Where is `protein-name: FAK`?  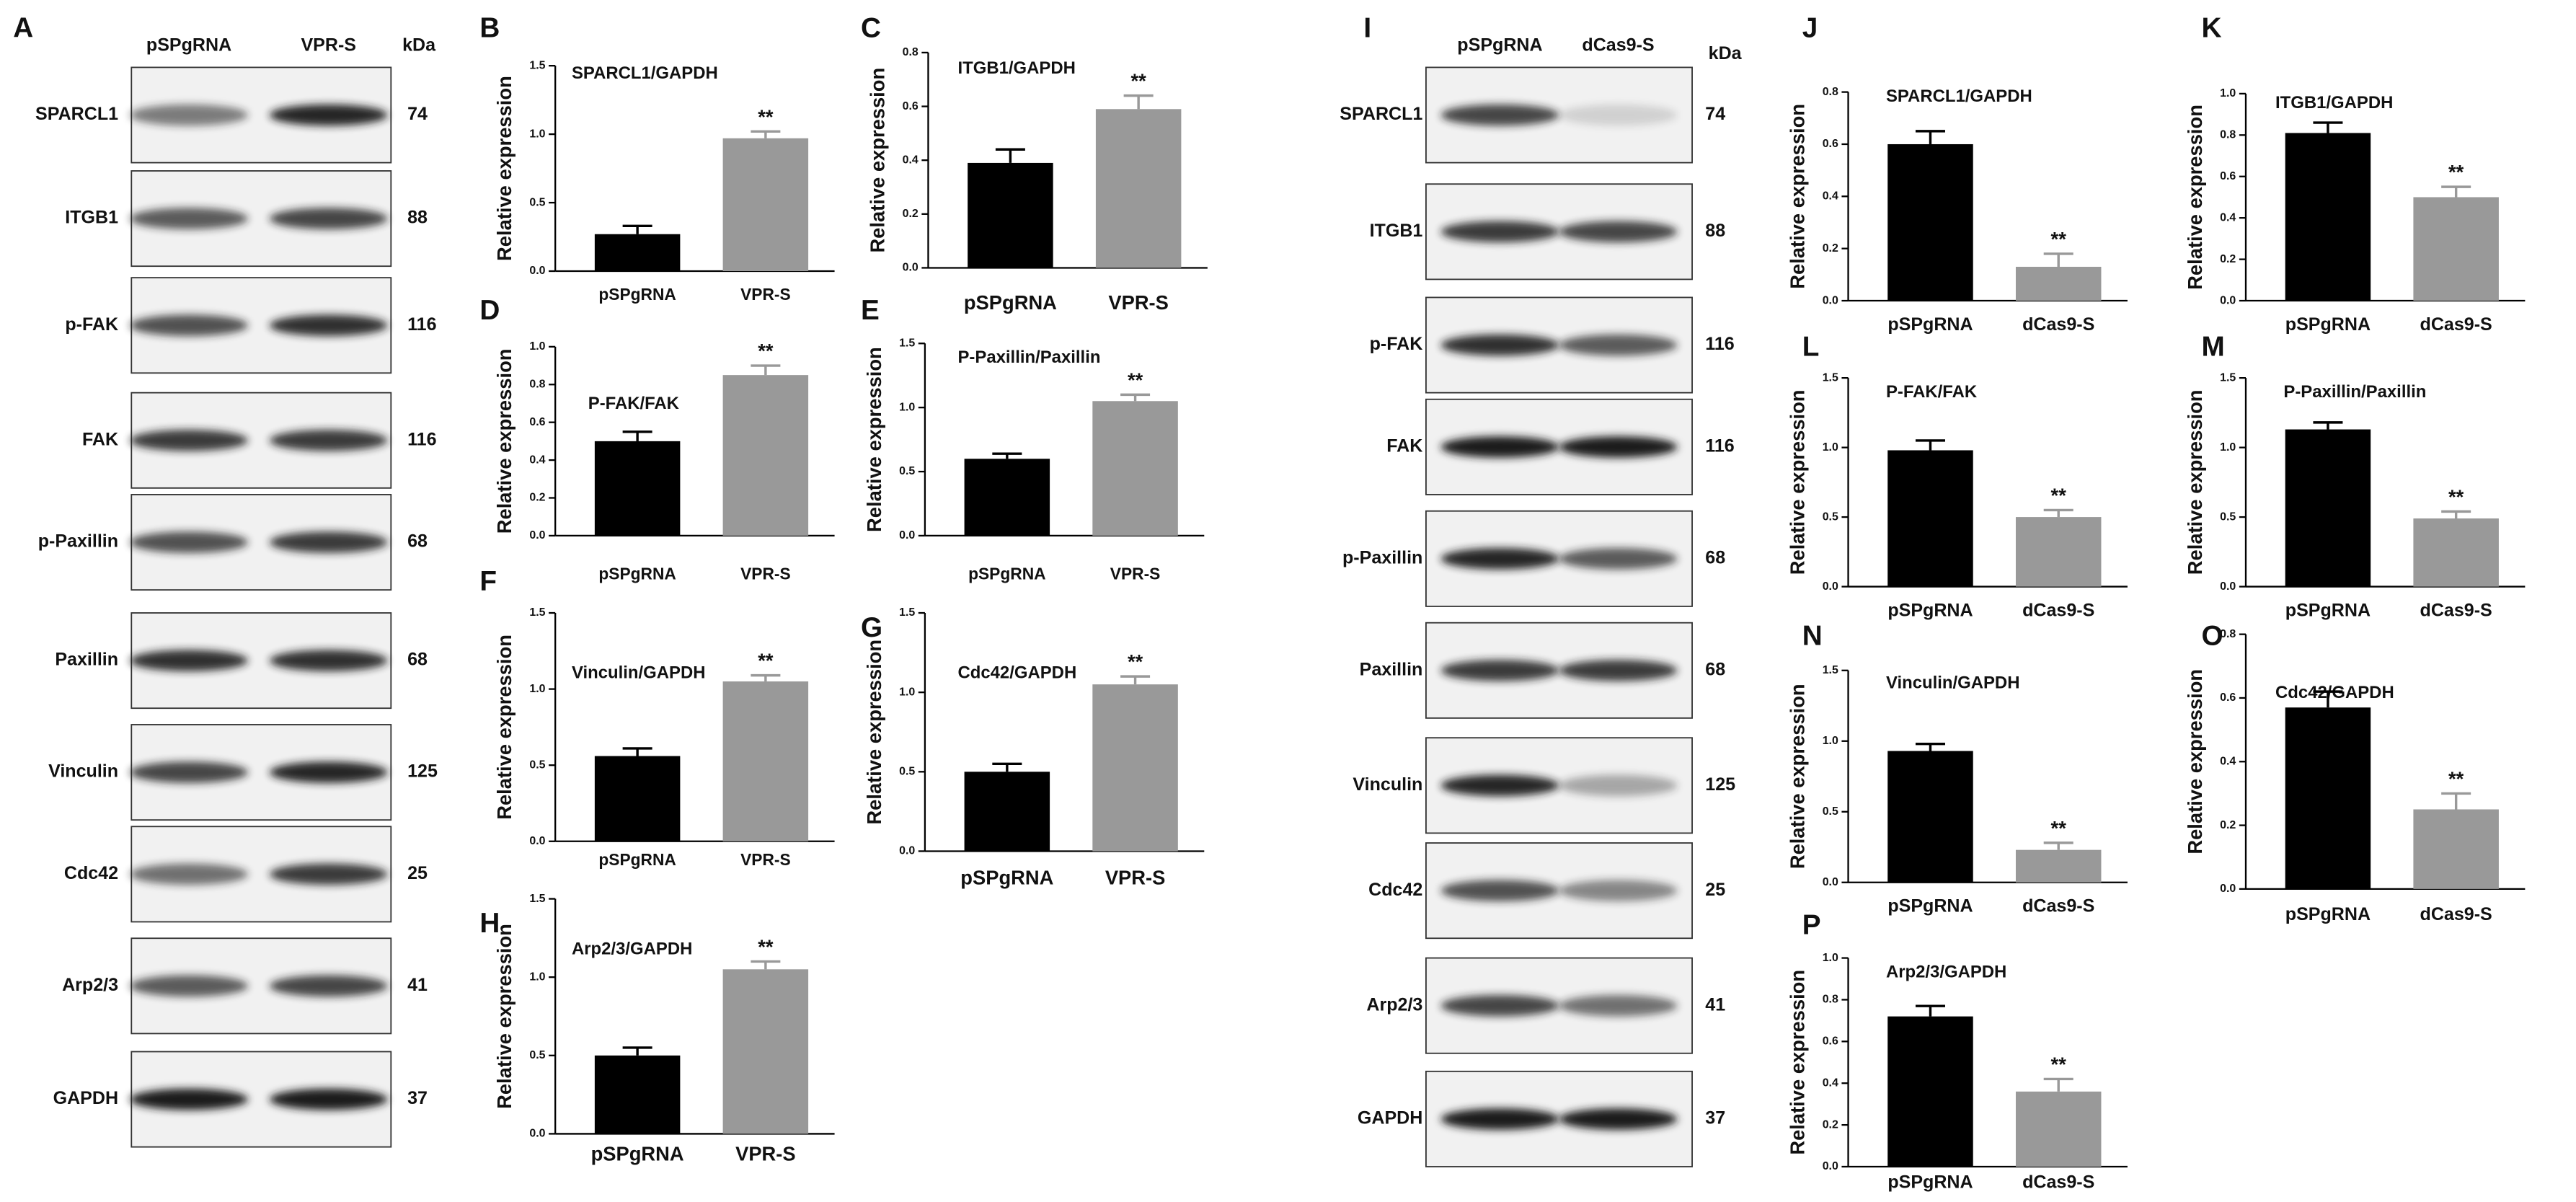 protein-name: FAK is located at coordinates (1404, 446).